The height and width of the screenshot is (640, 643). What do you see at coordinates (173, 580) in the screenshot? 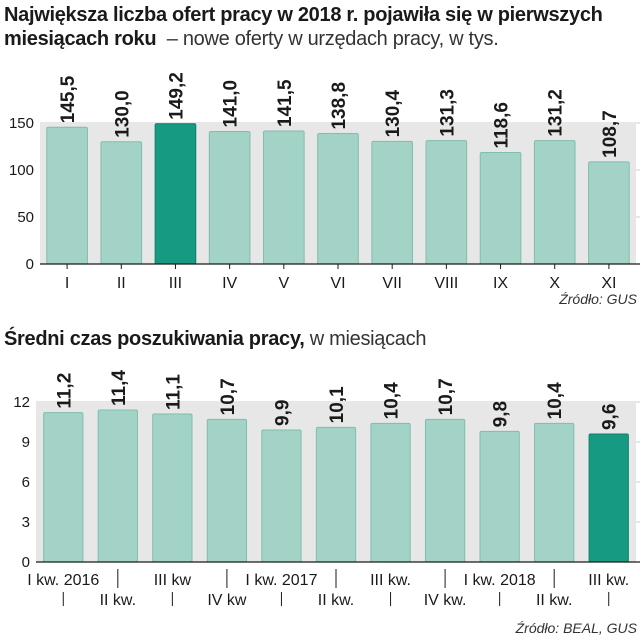
I see `x-tick-label: III kw` at bounding box center [173, 580].